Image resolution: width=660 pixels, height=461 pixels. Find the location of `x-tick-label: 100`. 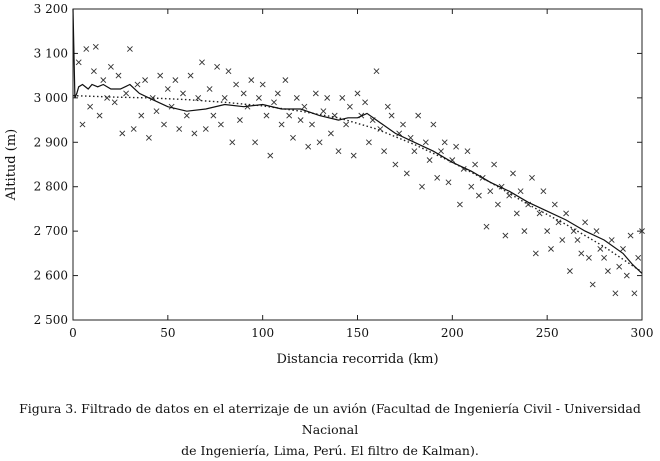

x-tick-label: 100 is located at coordinates (262, 333).